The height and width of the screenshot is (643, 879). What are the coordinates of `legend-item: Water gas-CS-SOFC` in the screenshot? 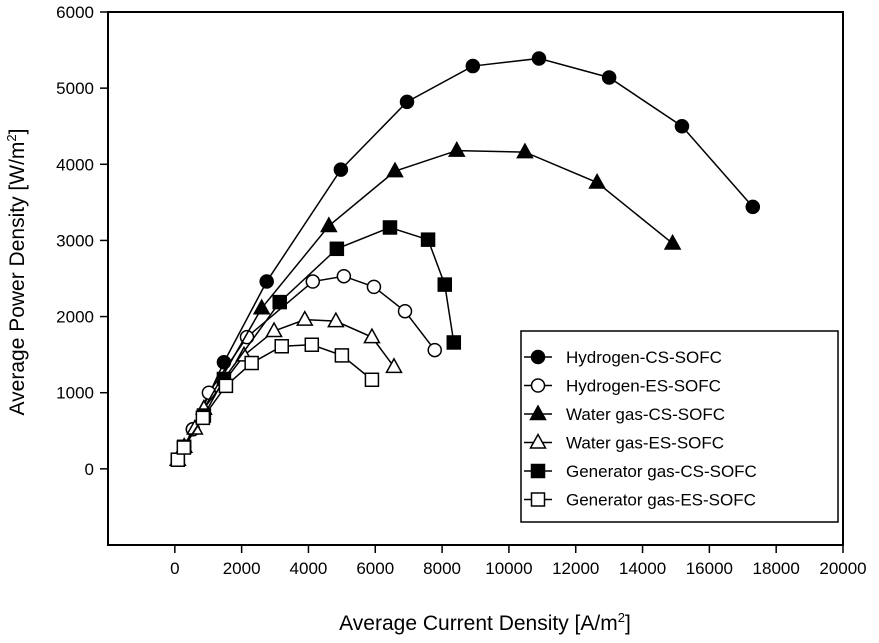 It's located at (624, 414).